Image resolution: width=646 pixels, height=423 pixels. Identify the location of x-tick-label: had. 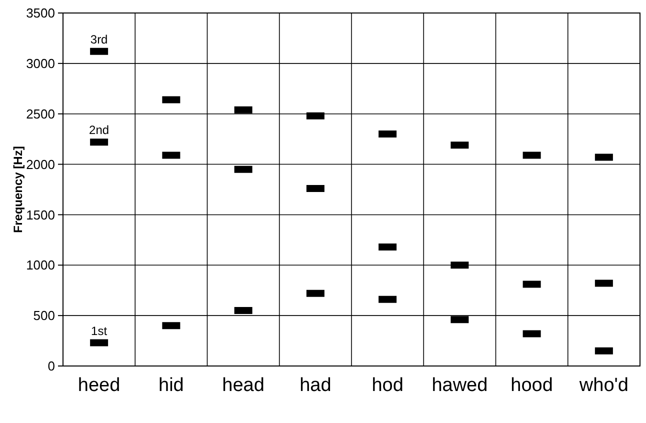
(316, 385).